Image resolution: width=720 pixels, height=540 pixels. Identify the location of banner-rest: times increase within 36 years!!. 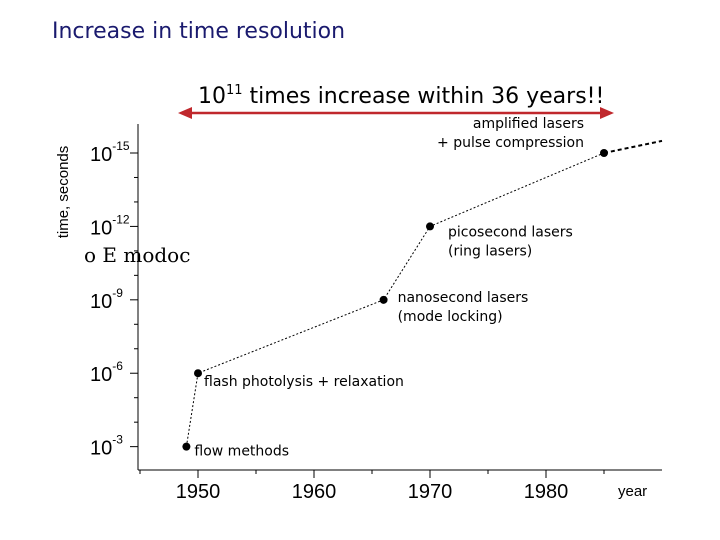
(424, 96).